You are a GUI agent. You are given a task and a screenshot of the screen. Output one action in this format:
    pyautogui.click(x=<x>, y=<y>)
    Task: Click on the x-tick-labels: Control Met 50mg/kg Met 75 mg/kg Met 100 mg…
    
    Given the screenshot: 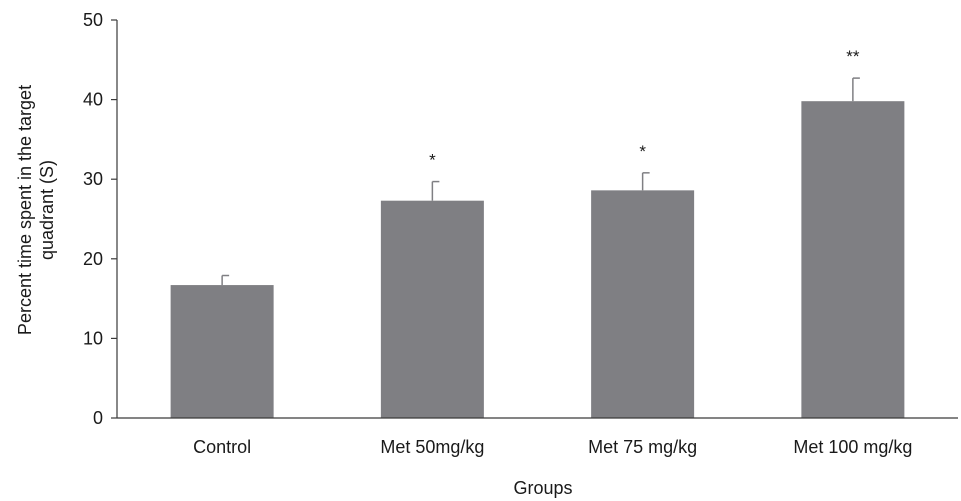 What is the action you would take?
    pyautogui.click(x=552, y=447)
    